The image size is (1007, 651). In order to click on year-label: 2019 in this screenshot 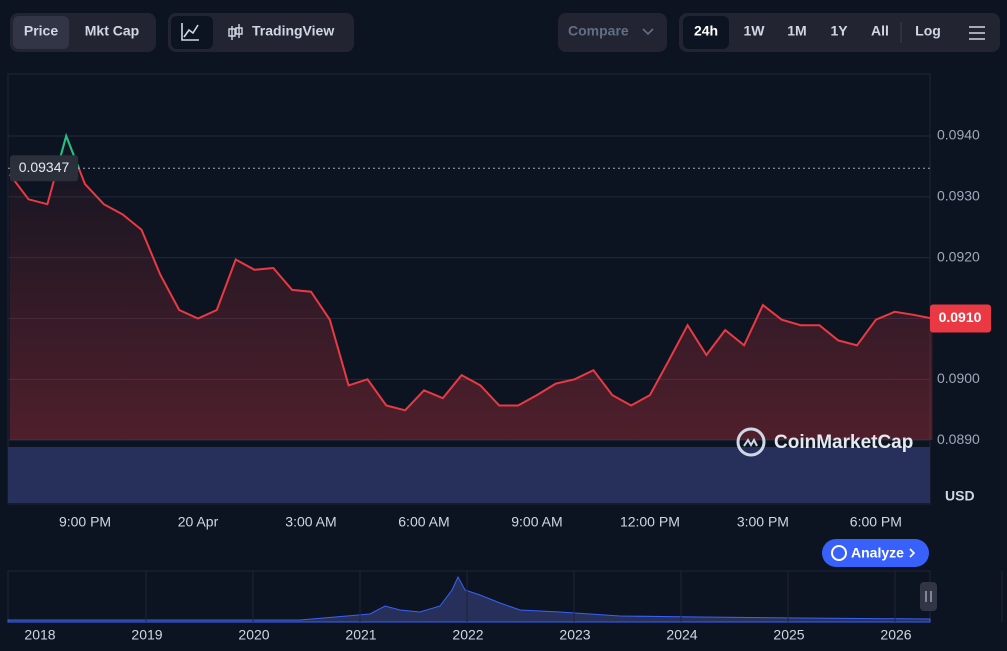, I will do `click(146, 635)`.